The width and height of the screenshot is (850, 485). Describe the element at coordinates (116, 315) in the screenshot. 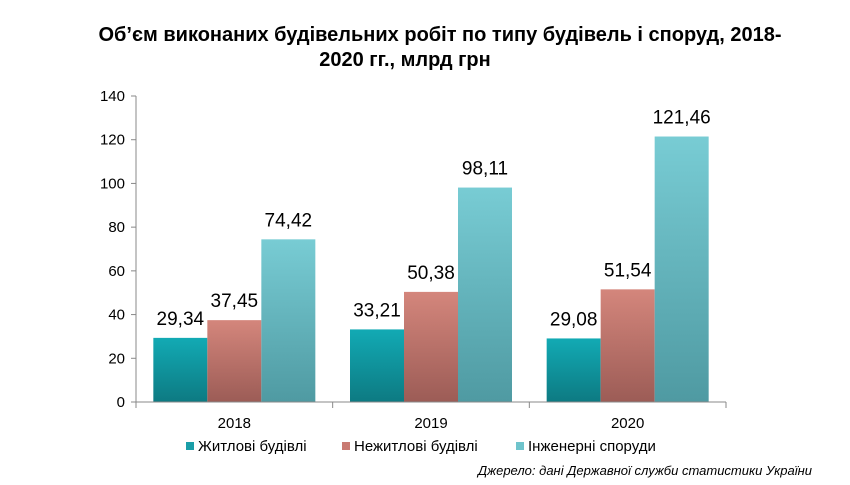

I see `y-tick-label: 40` at that location.